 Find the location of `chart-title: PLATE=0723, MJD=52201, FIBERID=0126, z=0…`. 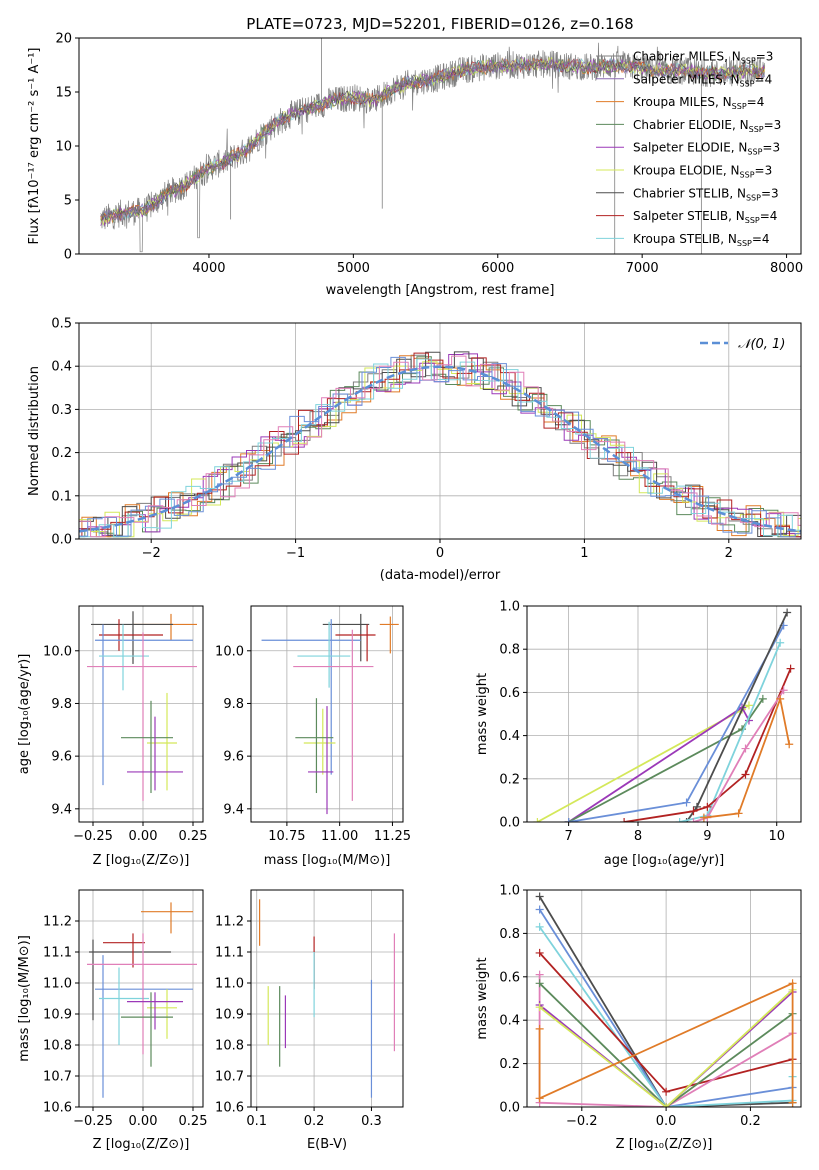

chart-title: PLATE=0723, MJD=52201, FIBERID=0126, z=0… is located at coordinates (439, 24).